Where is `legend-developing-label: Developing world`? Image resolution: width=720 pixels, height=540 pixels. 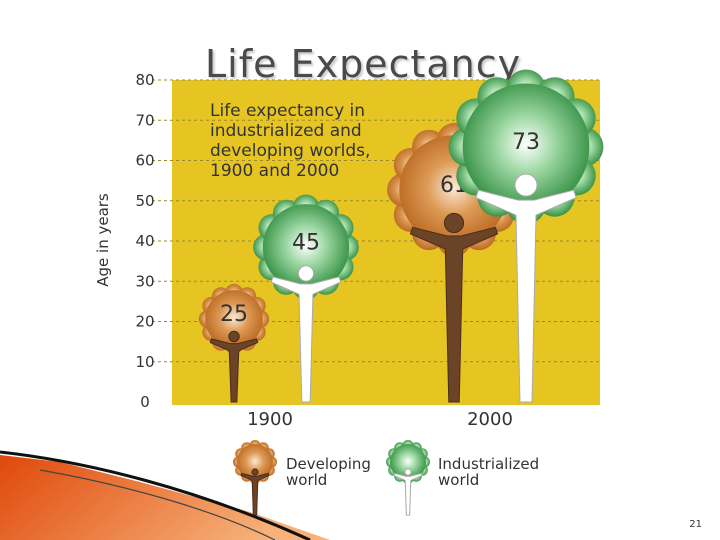
legend-developing-label: Developing world is located at coordinates (331, 472).